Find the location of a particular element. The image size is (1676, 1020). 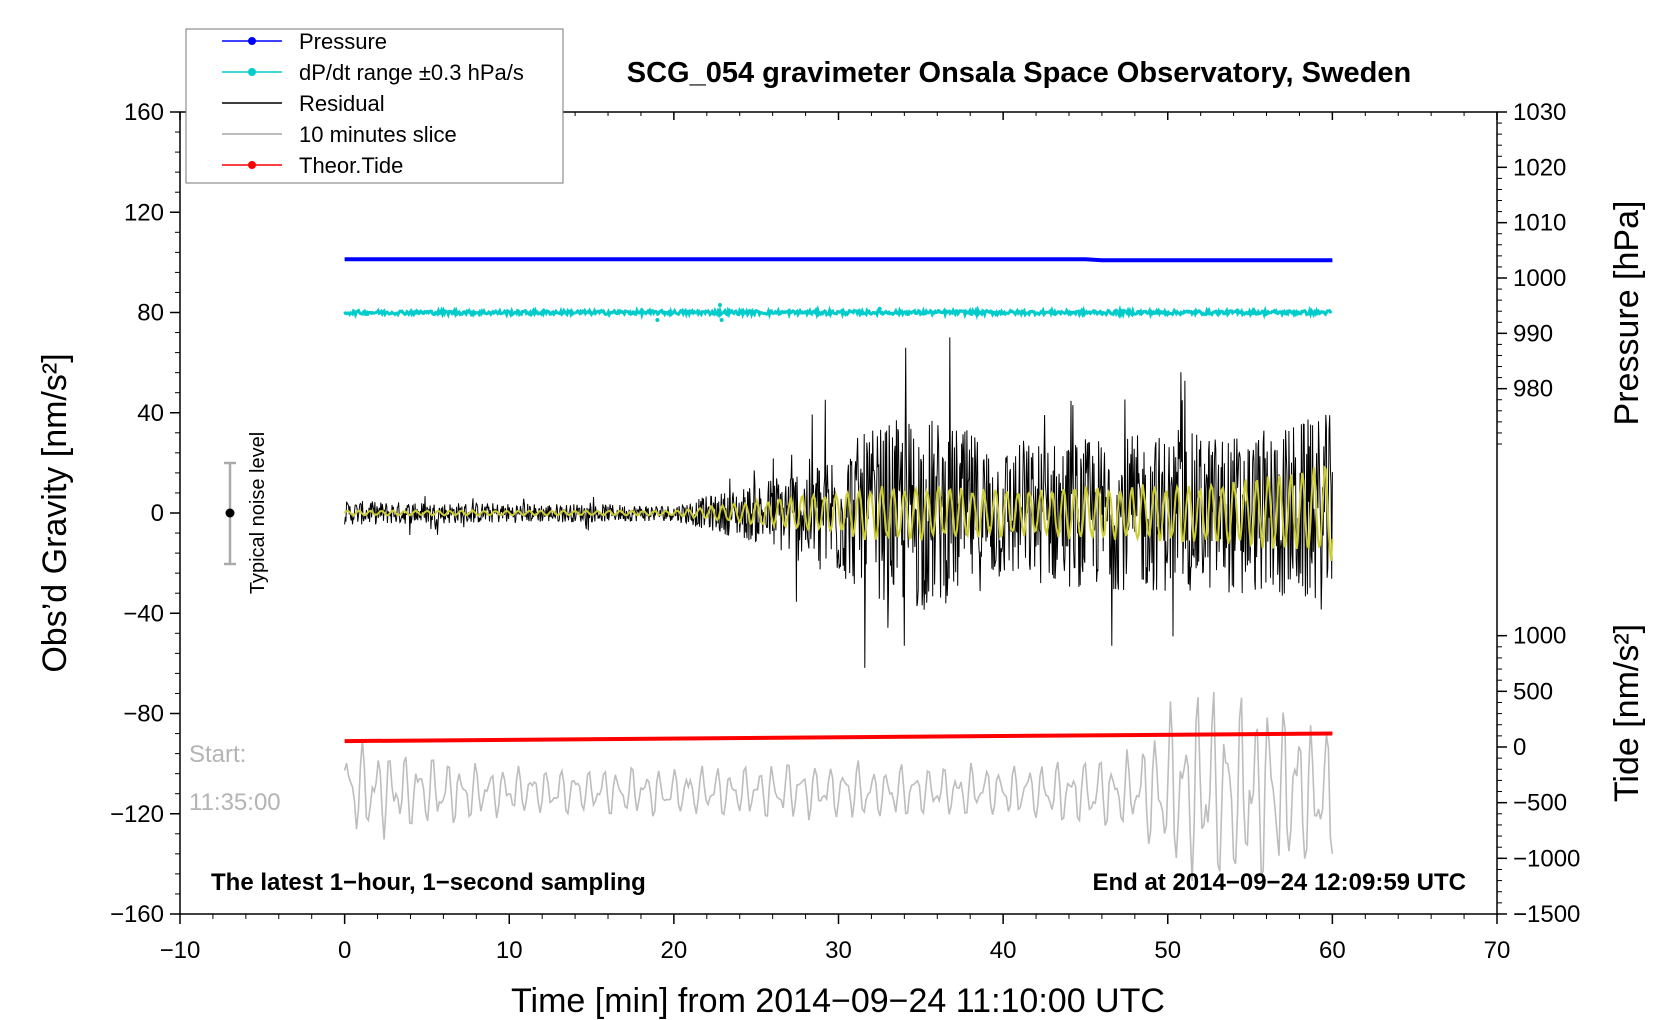

y-tick-label: −160 is located at coordinates (137, 914).